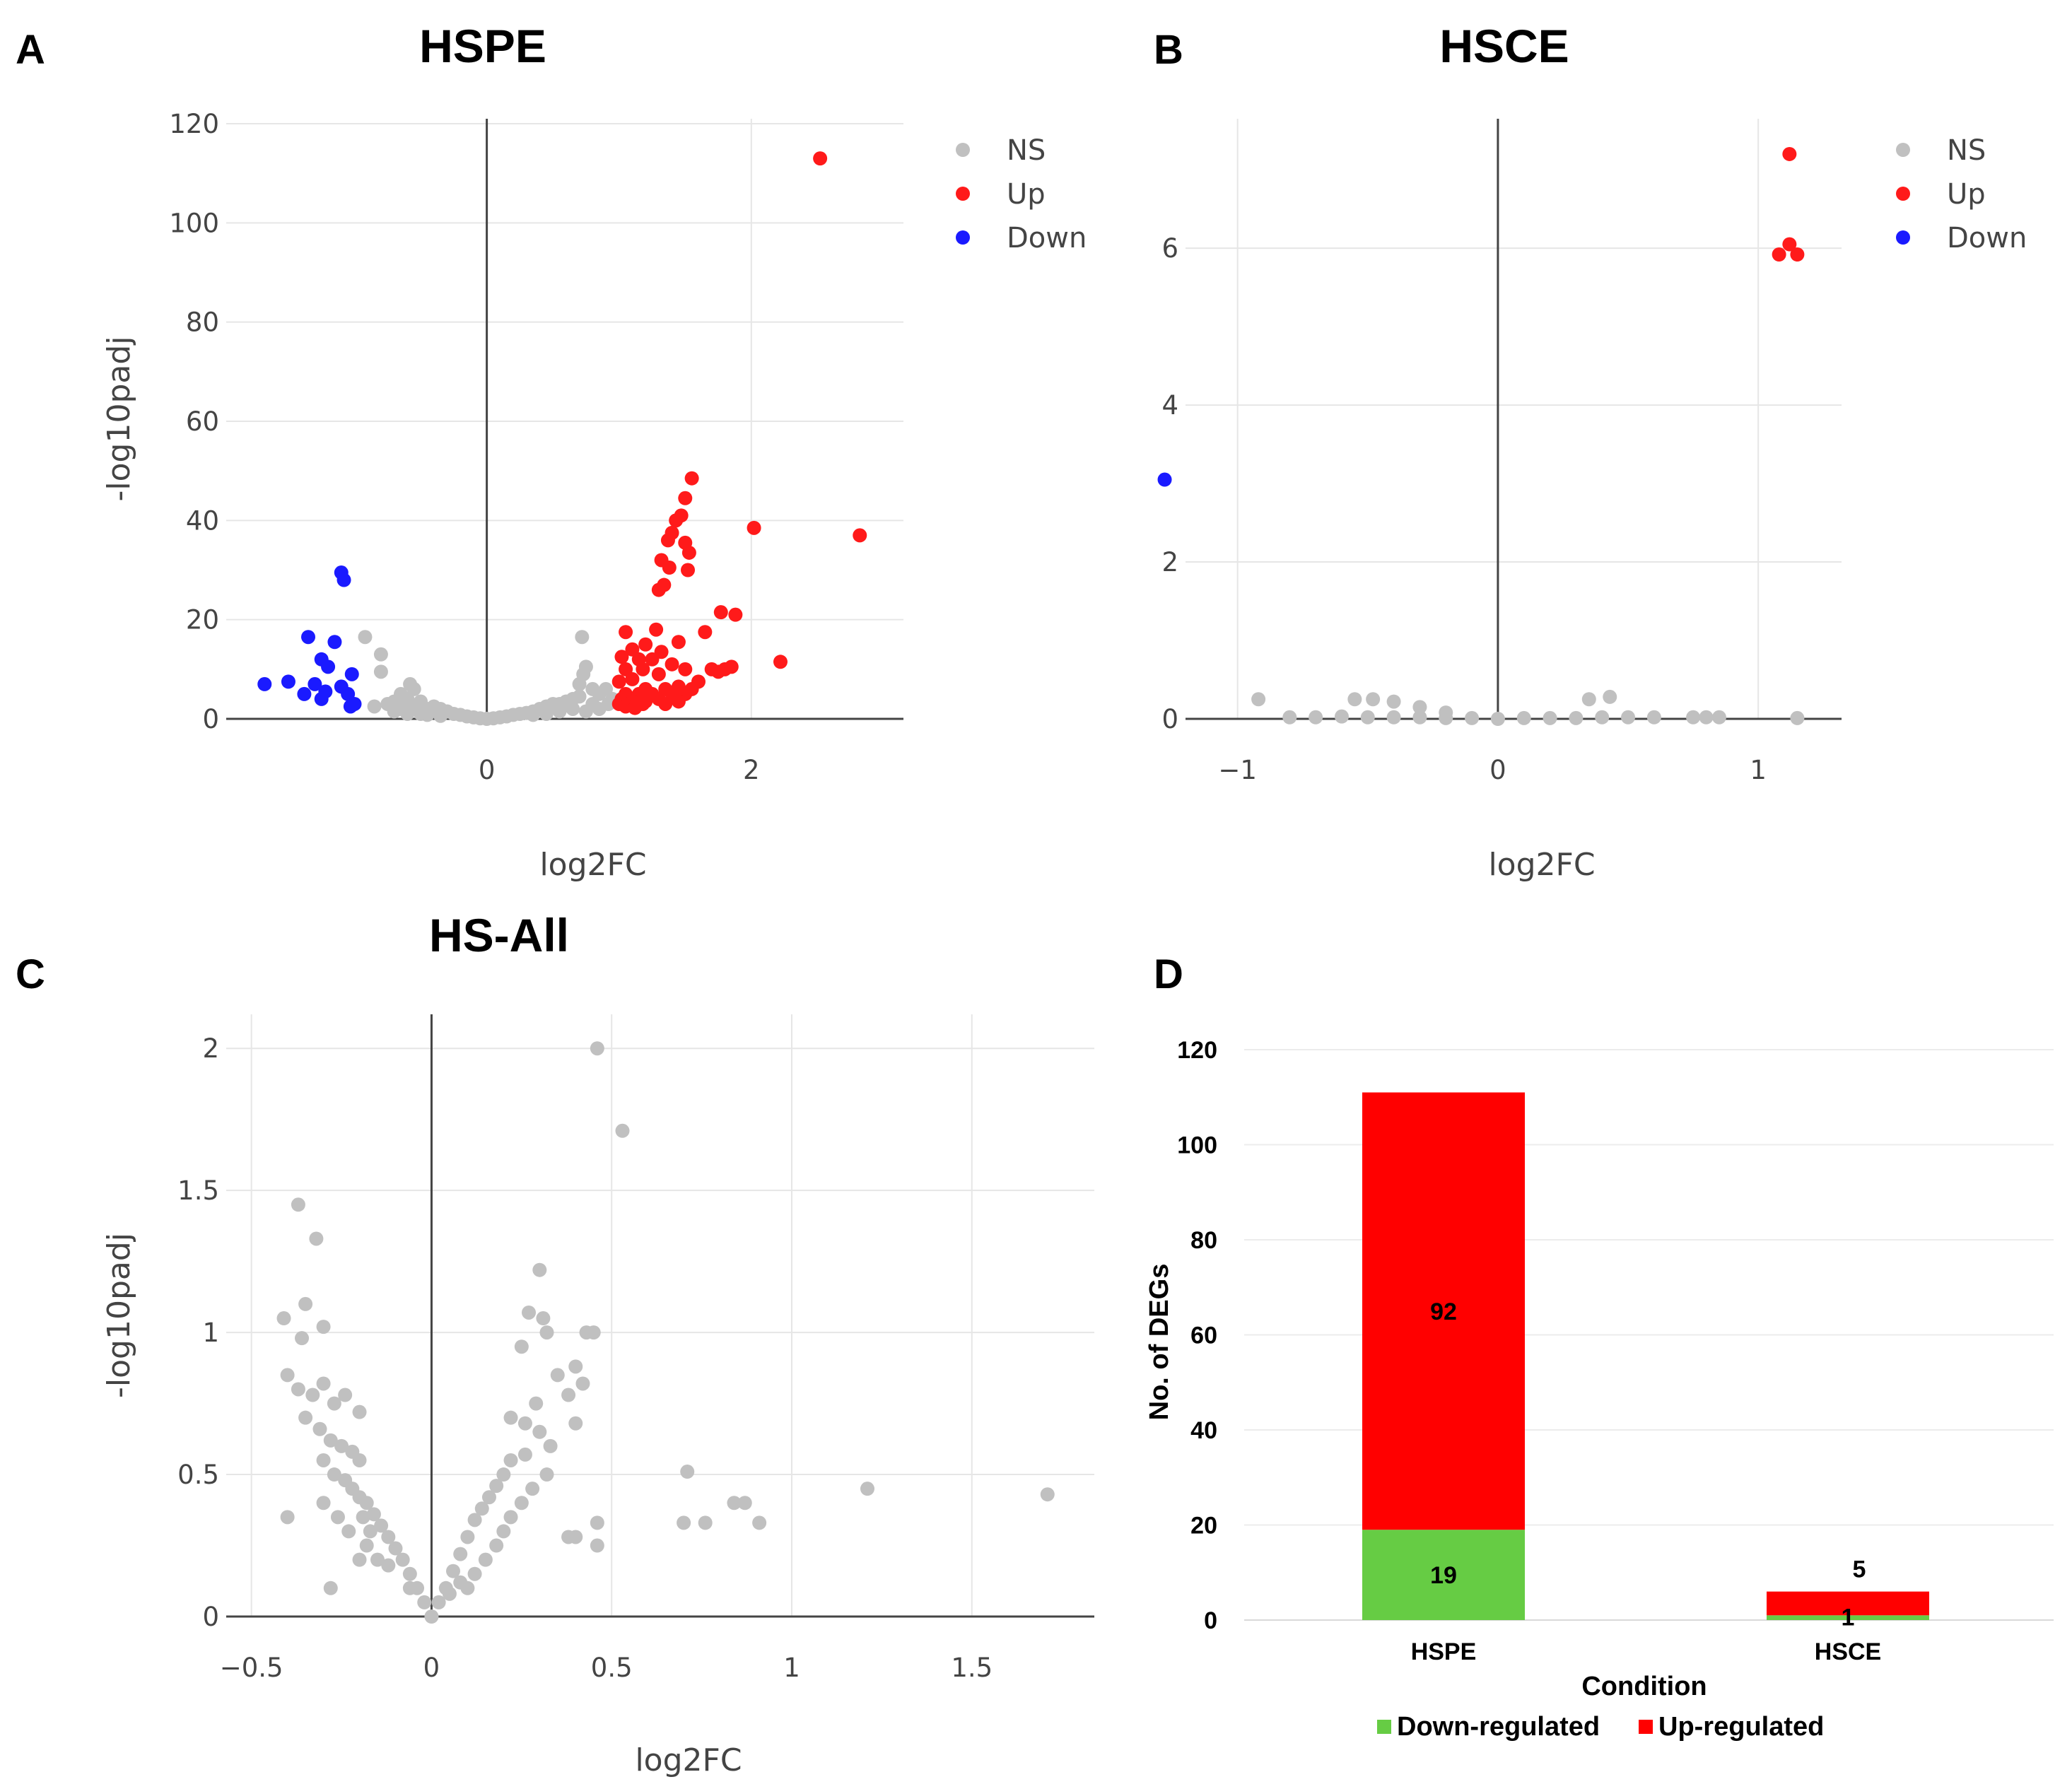 This screenshot has width=2072, height=1789. What do you see at coordinates (1203, 1335) in the screenshot?
I see `y-tick-label: 60` at bounding box center [1203, 1335].